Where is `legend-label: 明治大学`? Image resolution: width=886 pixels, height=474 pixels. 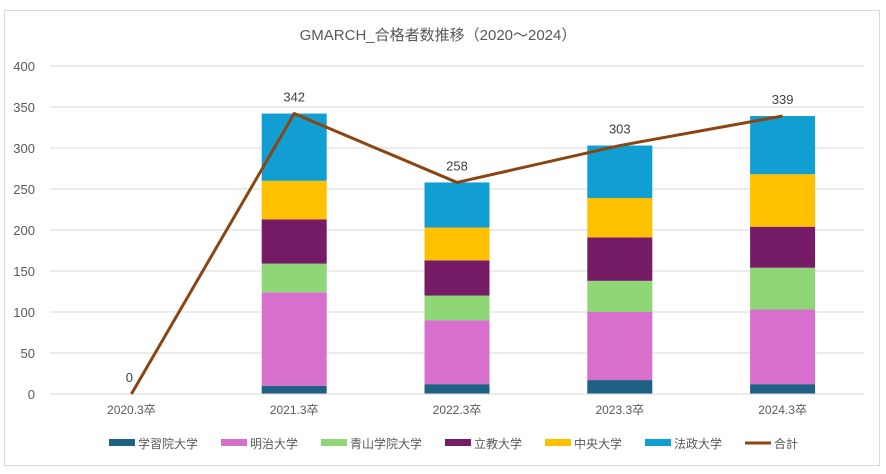 legend-label: 明治大学 is located at coordinates (274, 443).